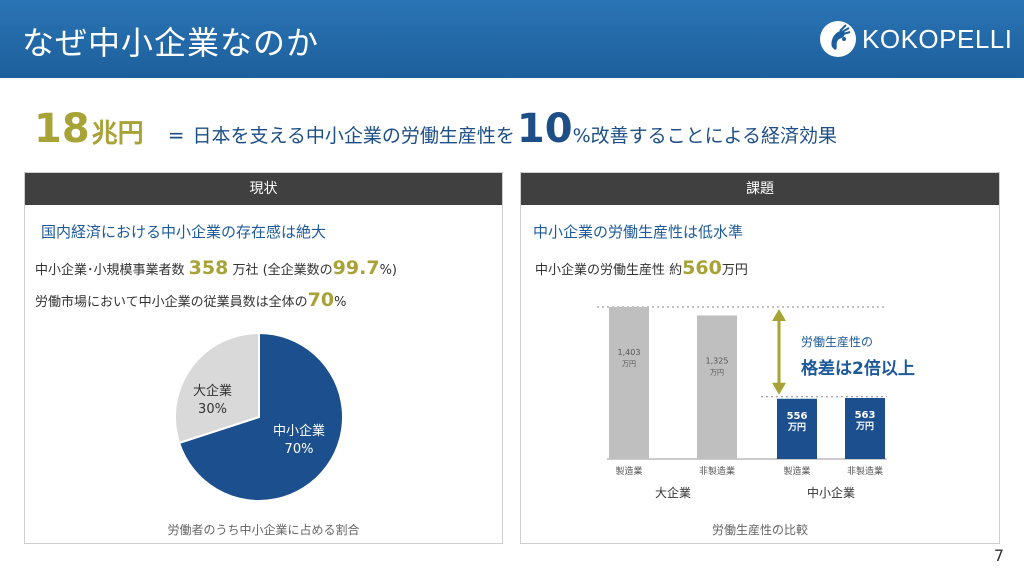 This screenshot has width=1024, height=576. I want to click on pie-slice-large, so click(217, 388).